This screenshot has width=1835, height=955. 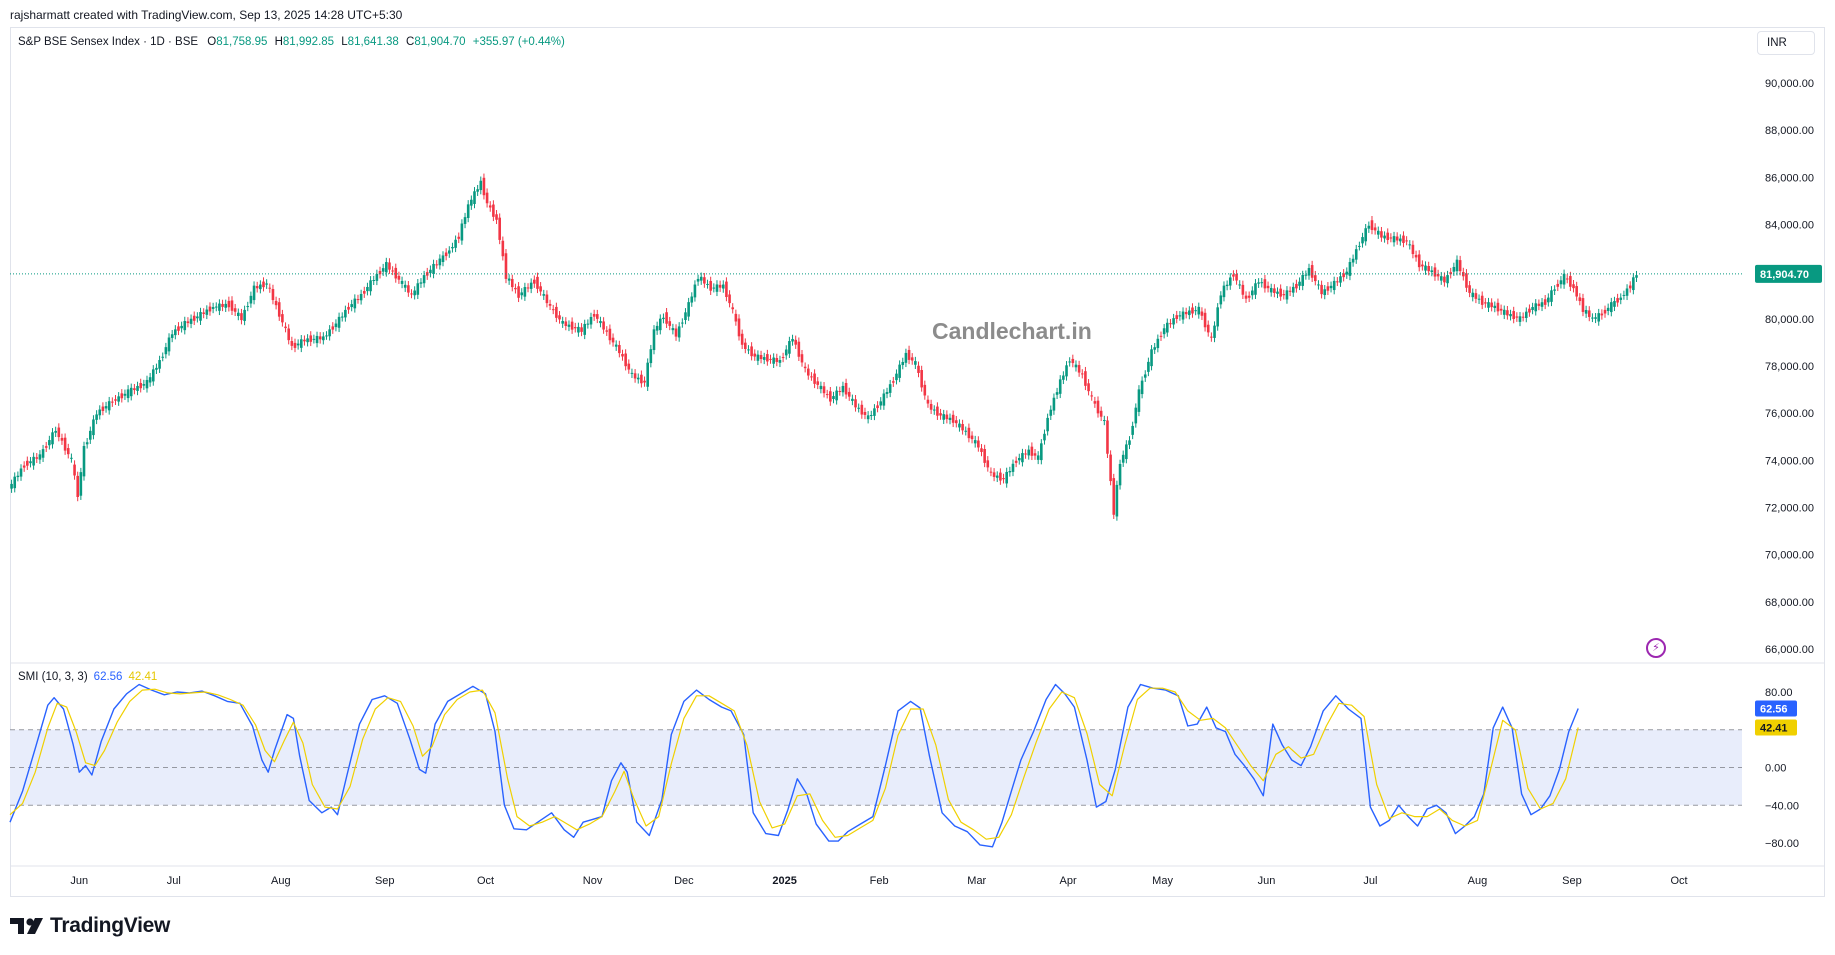 I want to click on time-tick-label: 2025, so click(x=784, y=881).